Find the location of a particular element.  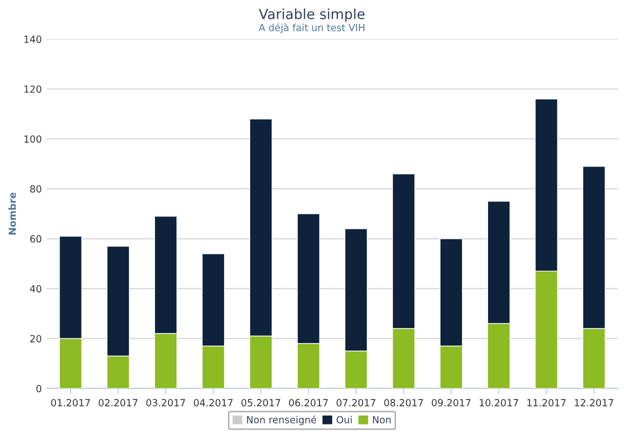

y-axis-title: Nombre is located at coordinates (12, 213).